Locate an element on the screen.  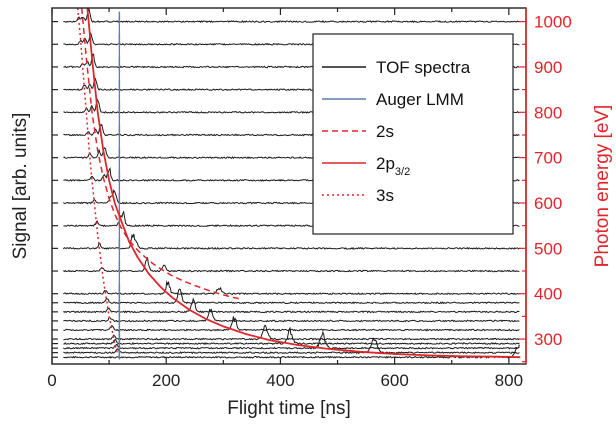
x-tick-label: 200 is located at coordinates (166, 380).